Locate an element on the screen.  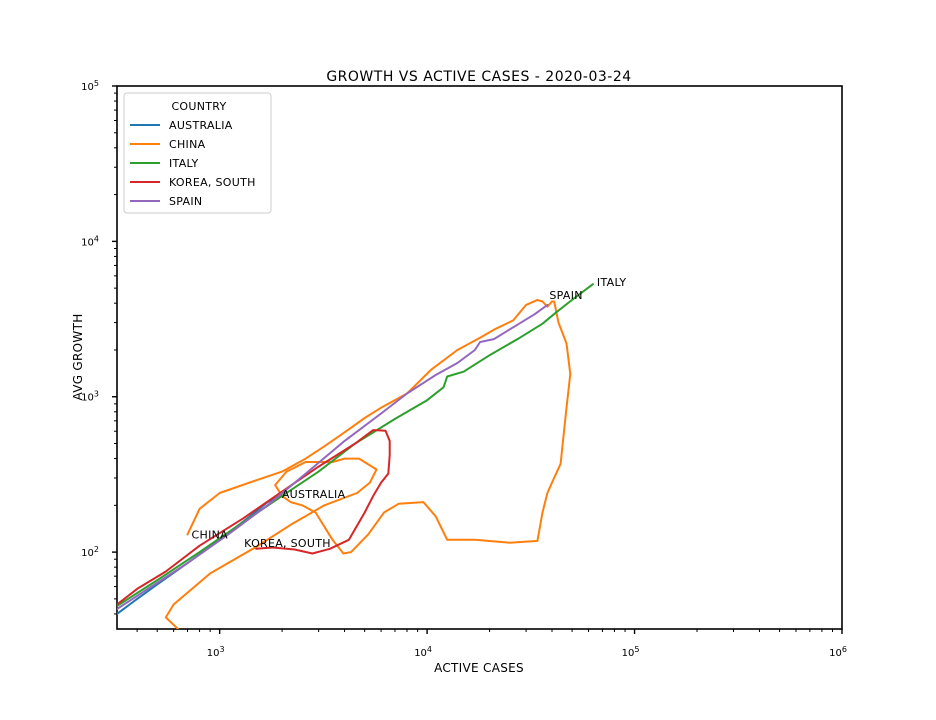
x-axis: 10³ 10⁴ 10⁵ 10⁶ is located at coordinates (491, 644).